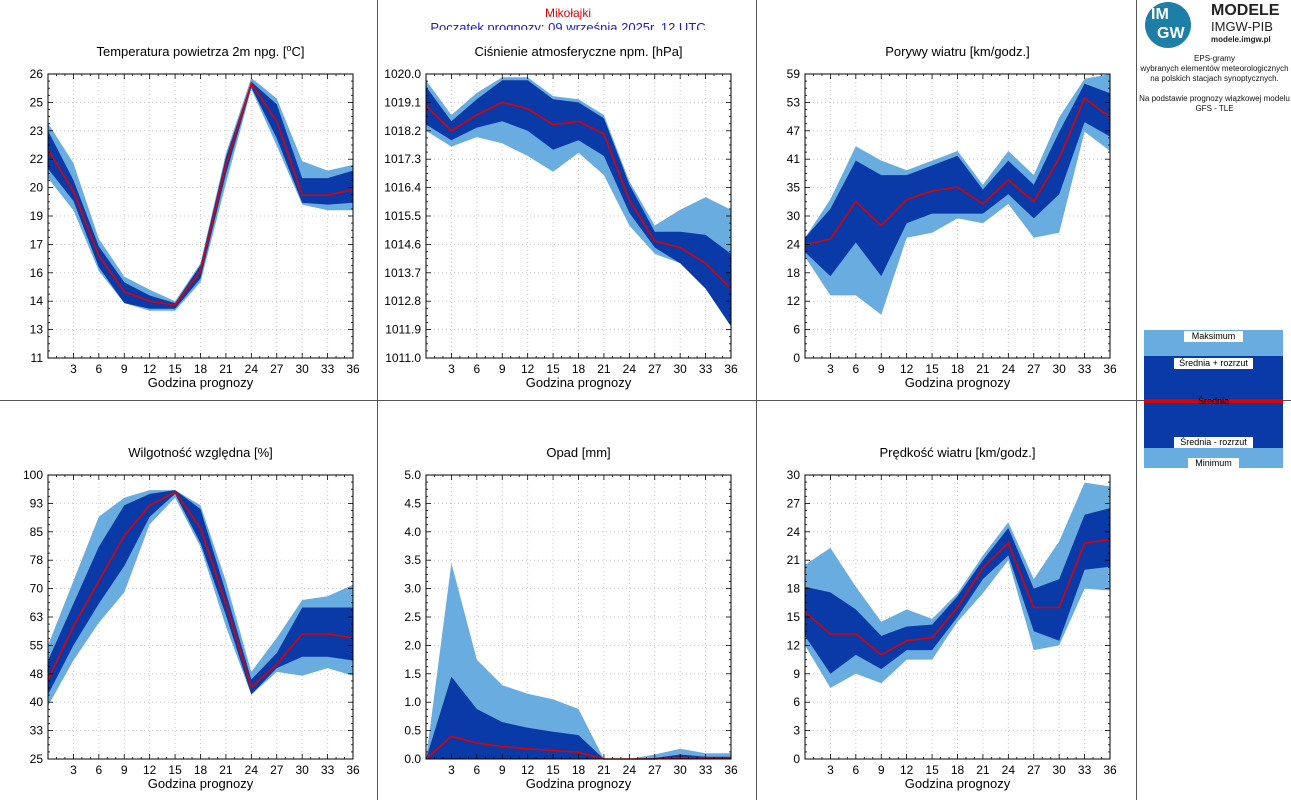 The height and width of the screenshot is (800, 1291). What do you see at coordinates (37, 503) in the screenshot?
I see `y-tick-label: 93` at bounding box center [37, 503].